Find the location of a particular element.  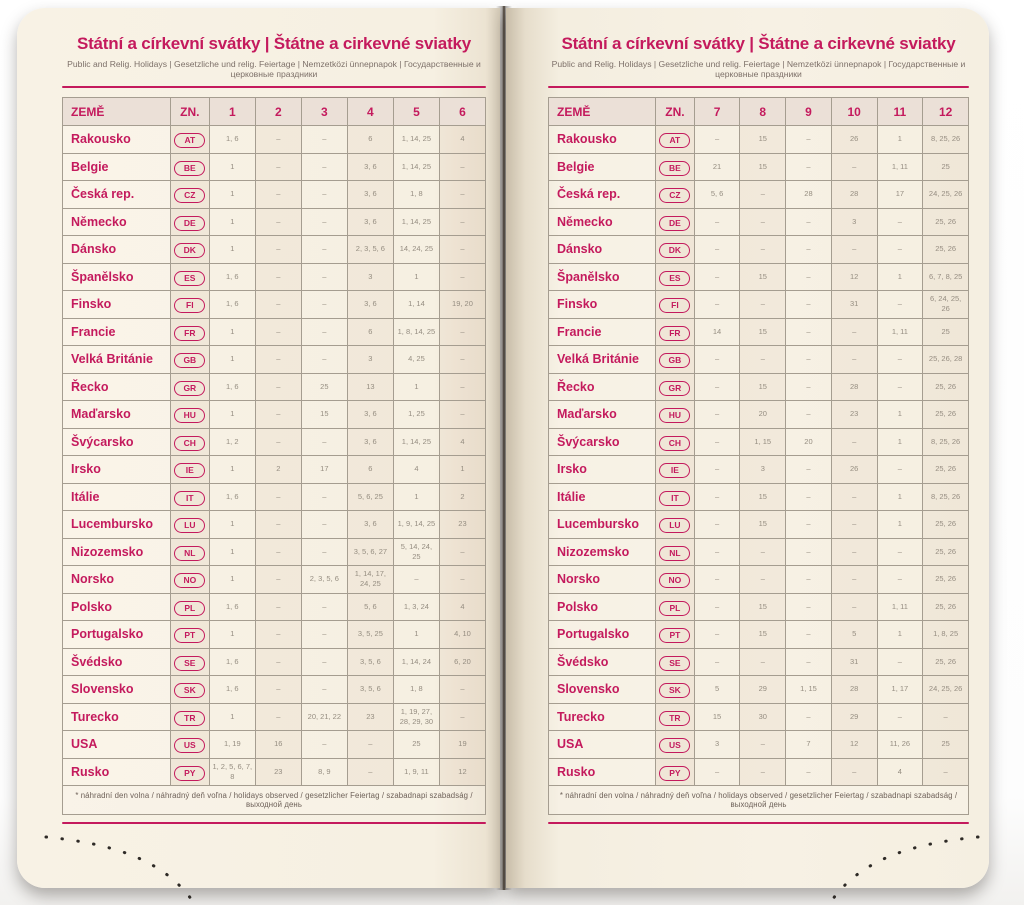

holiday-days-cell: 3, 6 is located at coordinates (370, 441).